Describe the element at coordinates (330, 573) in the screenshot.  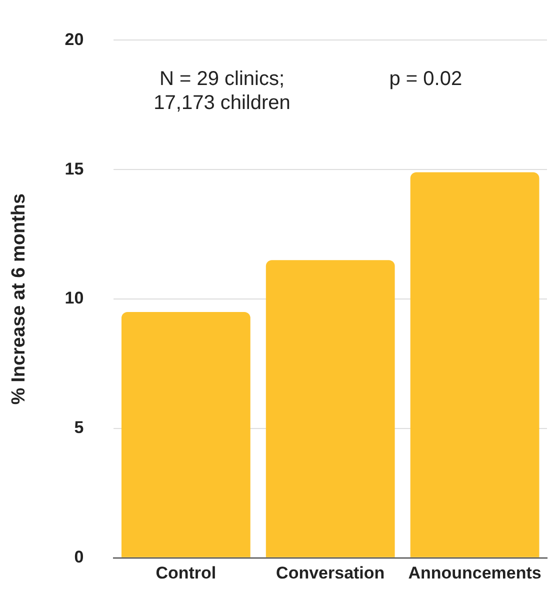
I see `x-tick-label: Conversation` at that location.